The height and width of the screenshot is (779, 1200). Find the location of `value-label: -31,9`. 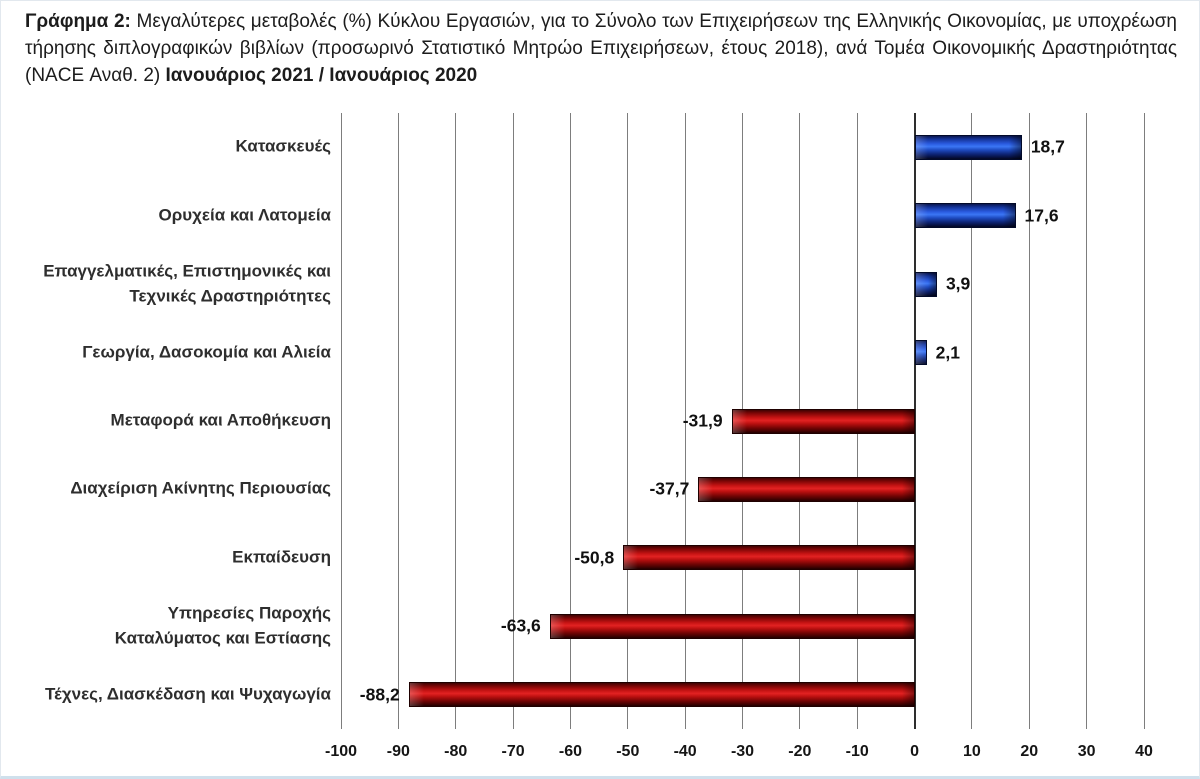

value-label: -31,9 is located at coordinates (702, 420).